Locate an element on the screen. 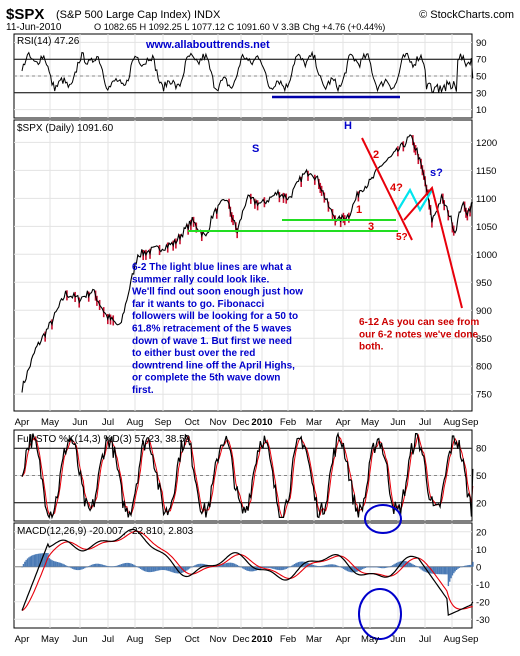 The height and width of the screenshot is (656, 520). y-tick-label: 950 is located at coordinates (484, 283).